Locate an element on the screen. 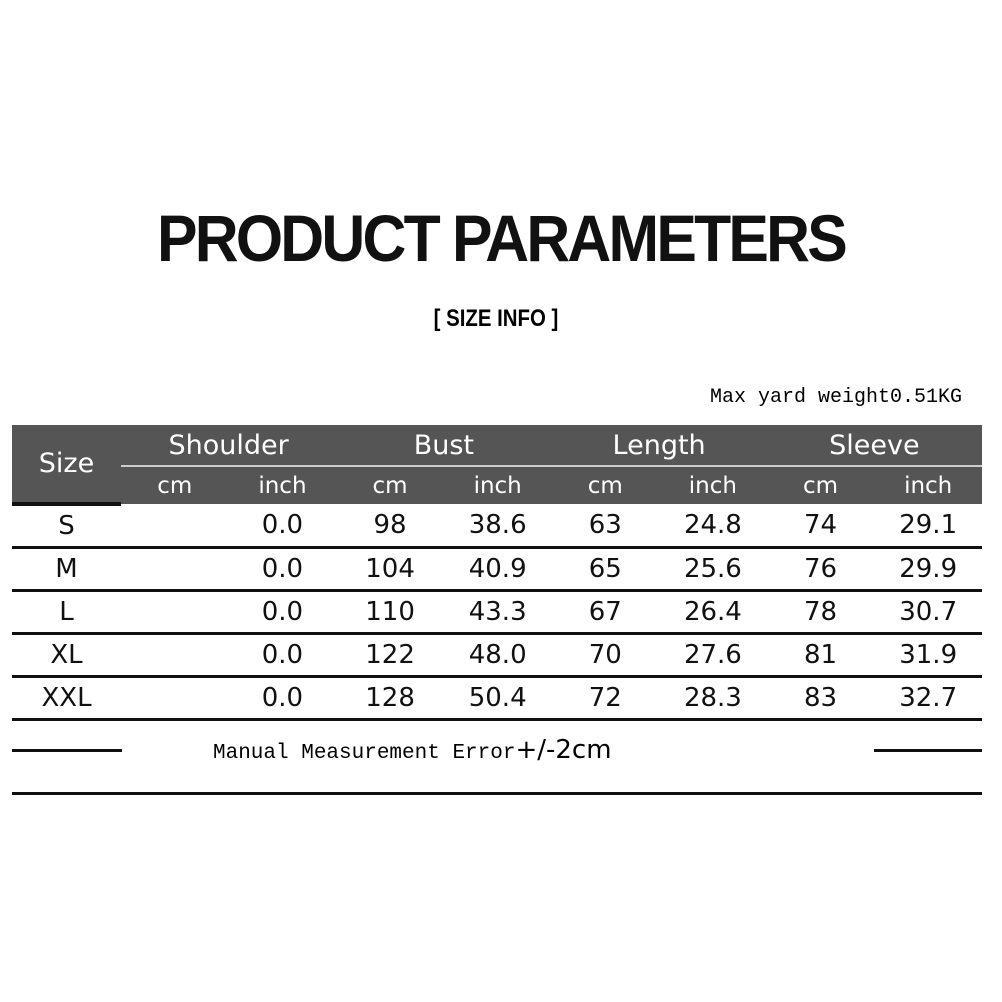 This screenshot has width=1002, height=1002. value-cell: 31.9 is located at coordinates (928, 655).